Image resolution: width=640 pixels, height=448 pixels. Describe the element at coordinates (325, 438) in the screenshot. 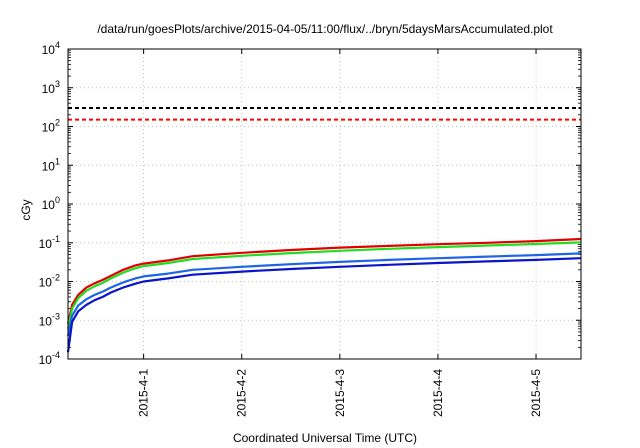

I see `x-axis-label: Coordinated Universal Time (UTC)` at that location.